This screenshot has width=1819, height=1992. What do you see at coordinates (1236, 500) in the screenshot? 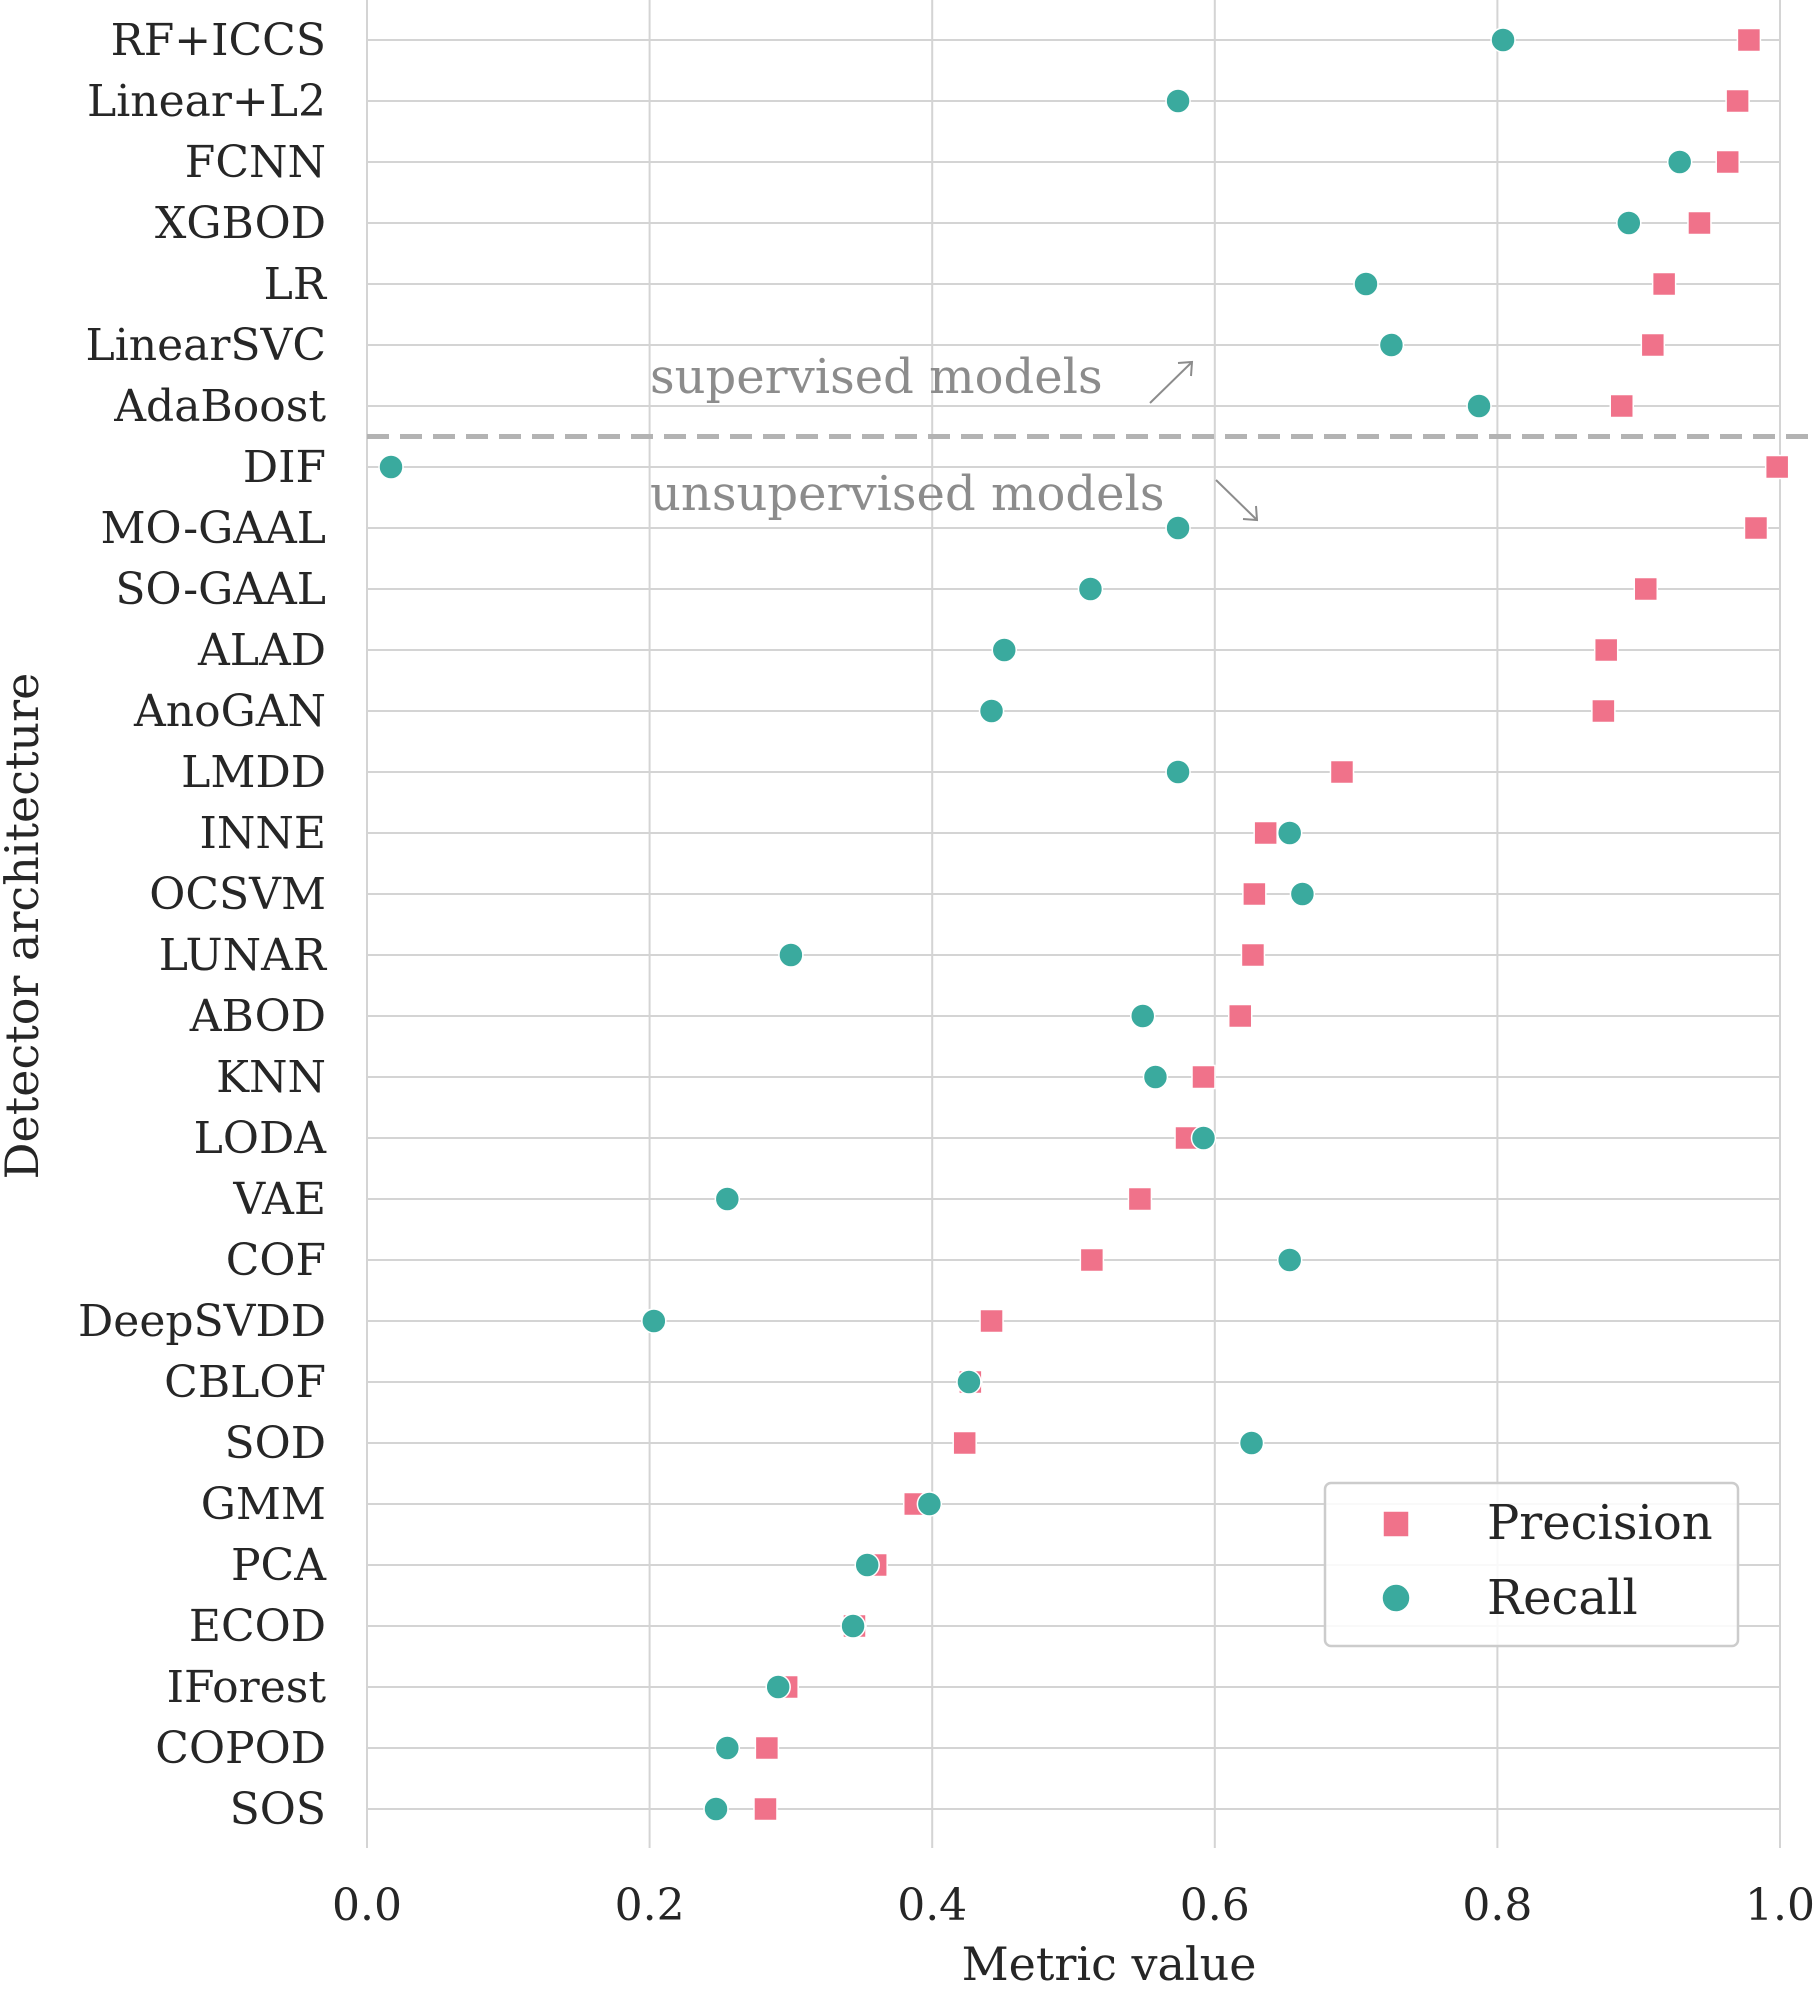
I see `arrow-down-right-icon` at bounding box center [1236, 500].